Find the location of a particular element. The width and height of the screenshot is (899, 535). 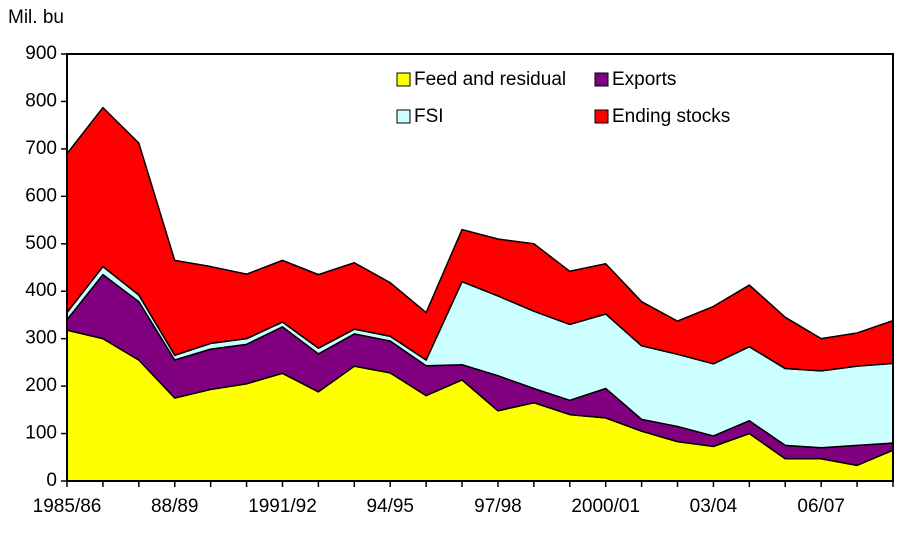

legend-label: Ending stocks is located at coordinates (671, 116).